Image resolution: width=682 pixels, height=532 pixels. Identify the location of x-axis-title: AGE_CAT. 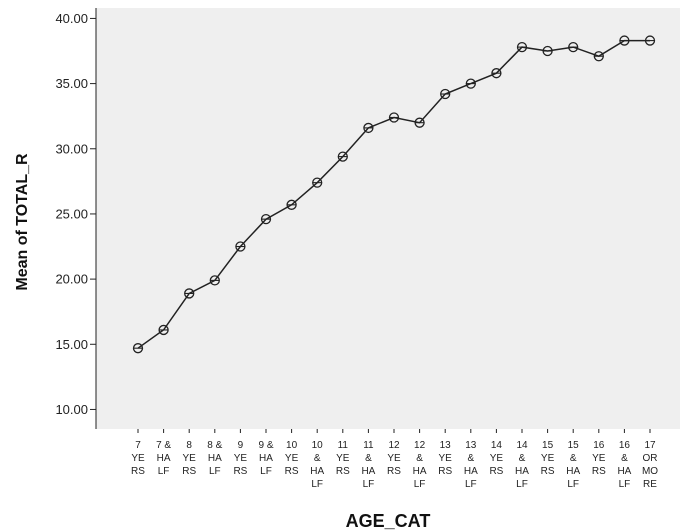
(388, 521).